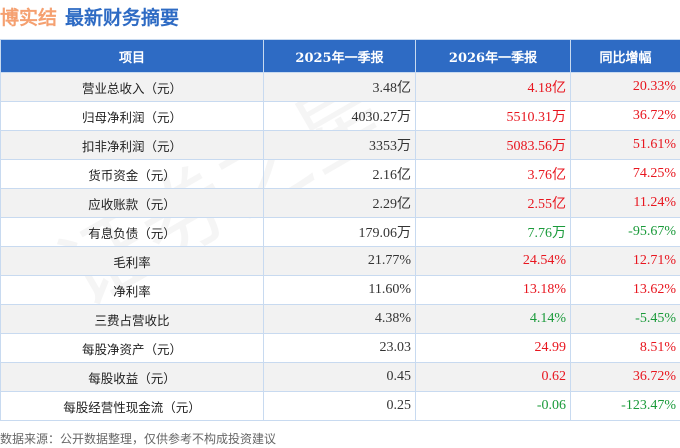 The width and height of the screenshot is (680, 448). I want to click on row-change: -5.45%, so click(625, 319).